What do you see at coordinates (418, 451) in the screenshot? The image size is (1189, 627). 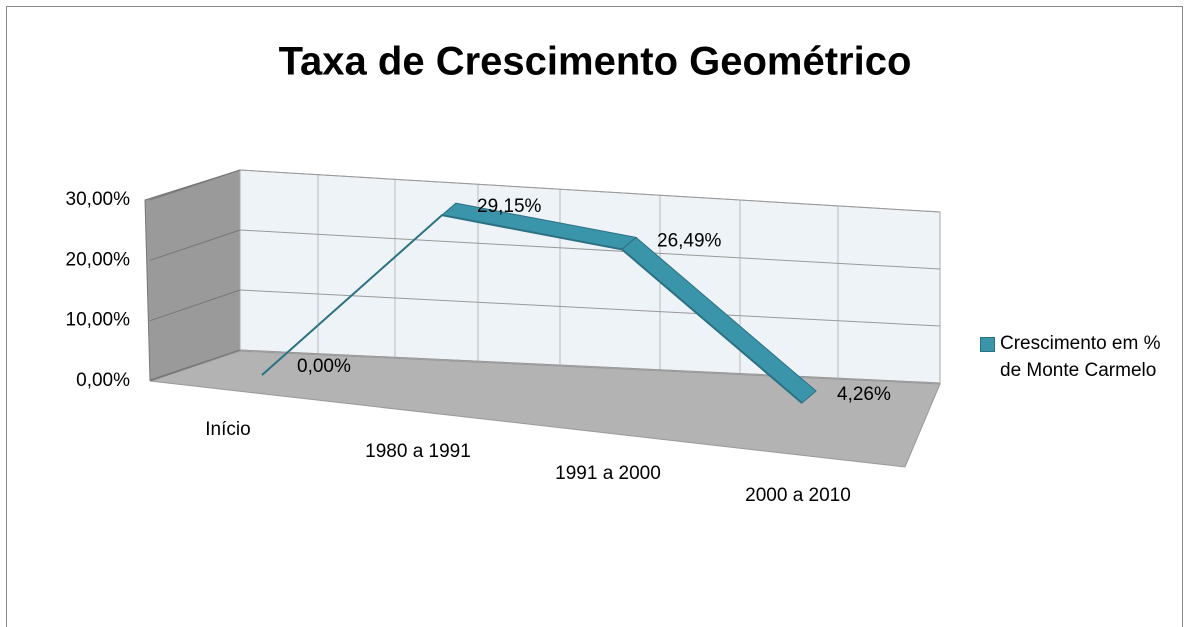 I see `x-tick-label: 1980 a 1991` at bounding box center [418, 451].